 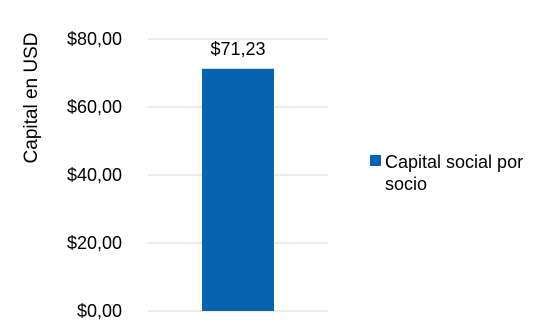 What do you see at coordinates (94, 39) in the screenshot?
I see `y-tick-label: $80,00` at bounding box center [94, 39].